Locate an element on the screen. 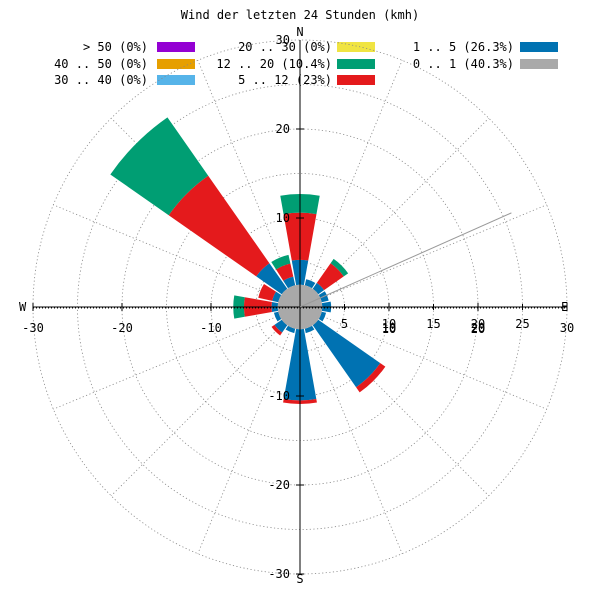 This screenshot has width=600, height=600. y-tick-label: 30 is located at coordinates (283, 40).